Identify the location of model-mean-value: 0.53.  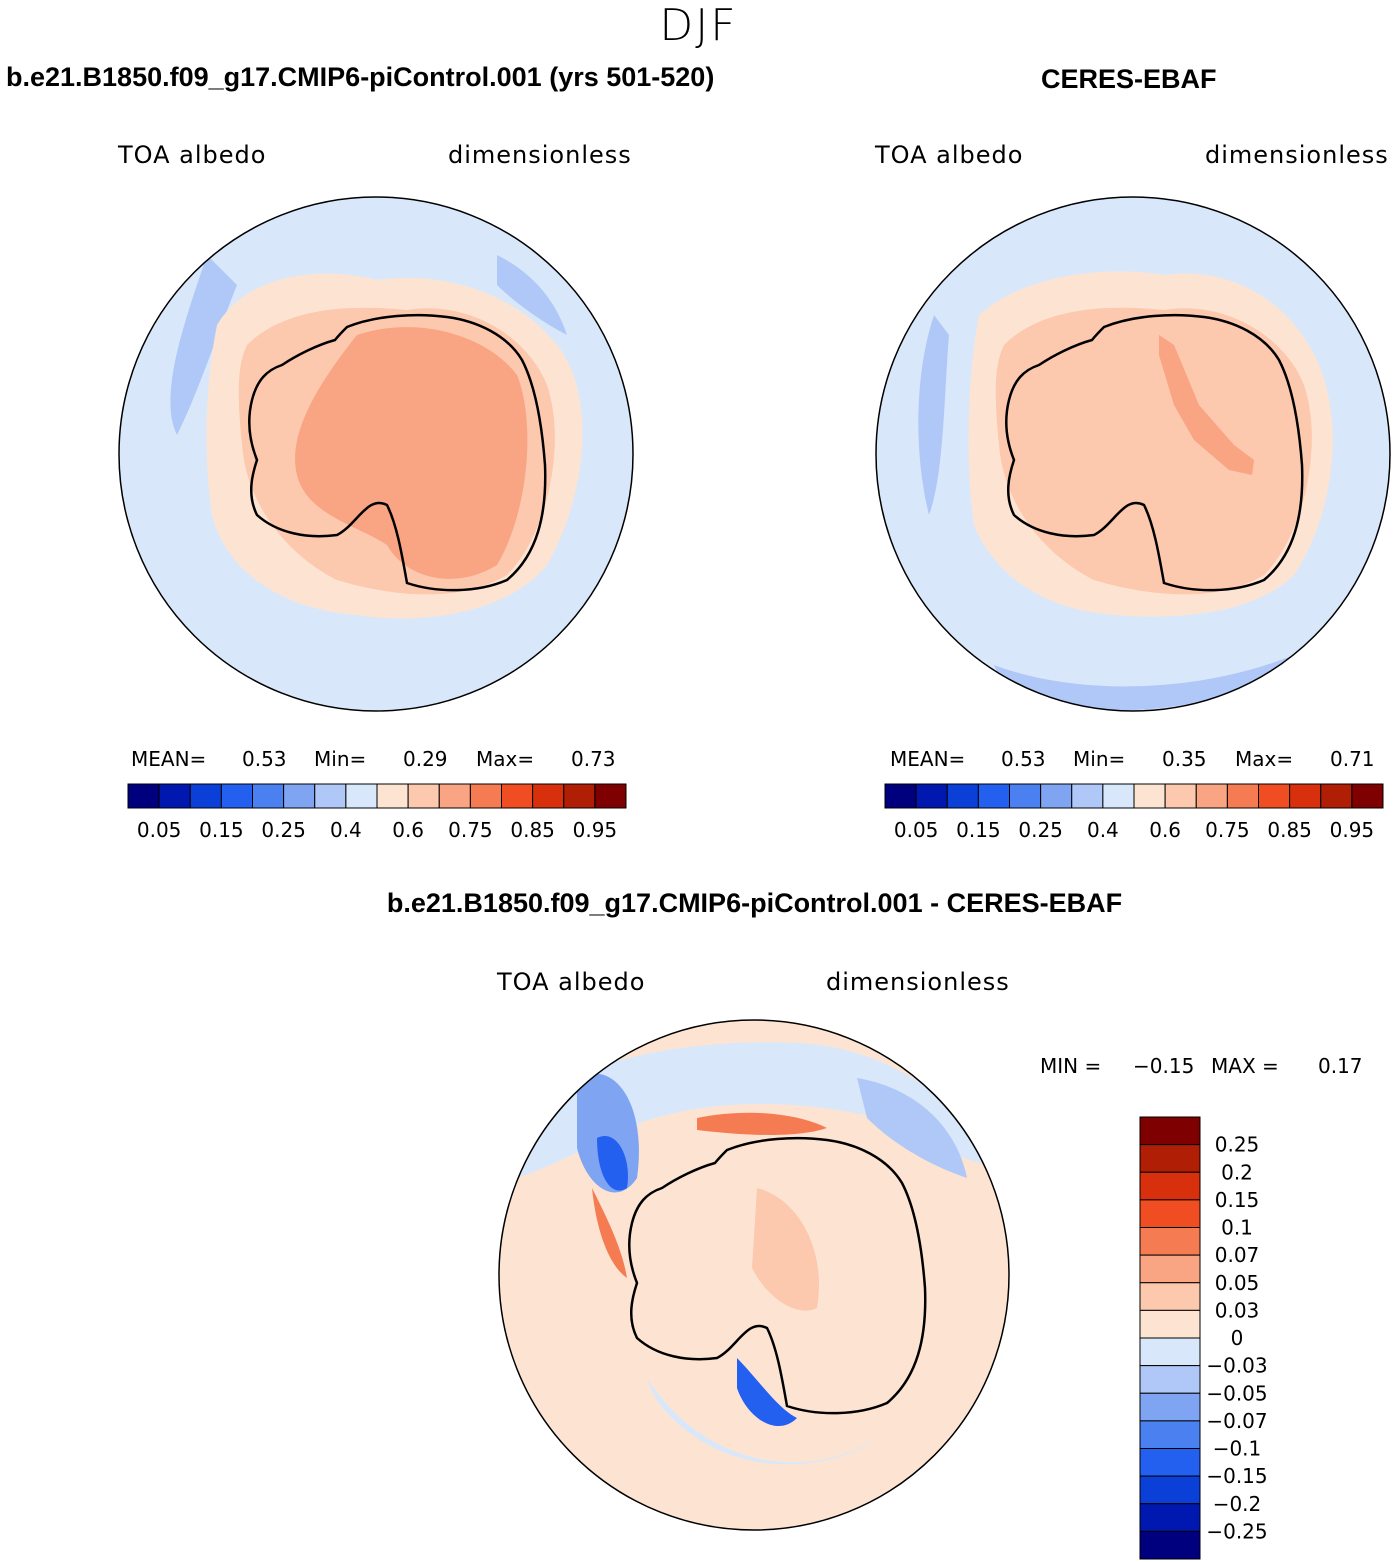
(264, 759).